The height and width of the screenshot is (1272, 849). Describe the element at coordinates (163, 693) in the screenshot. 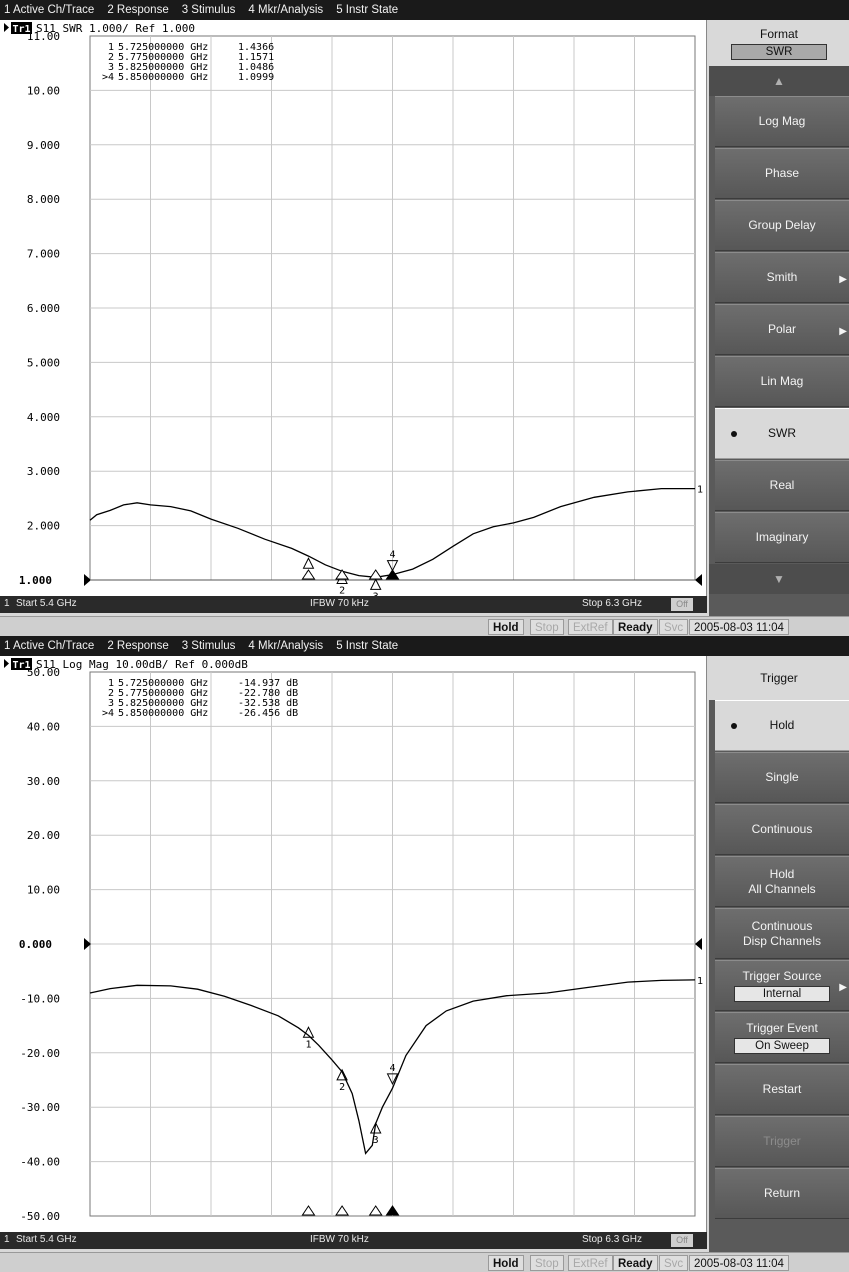

I see `marker-table-freq: 5.775000000 GHz` at that location.